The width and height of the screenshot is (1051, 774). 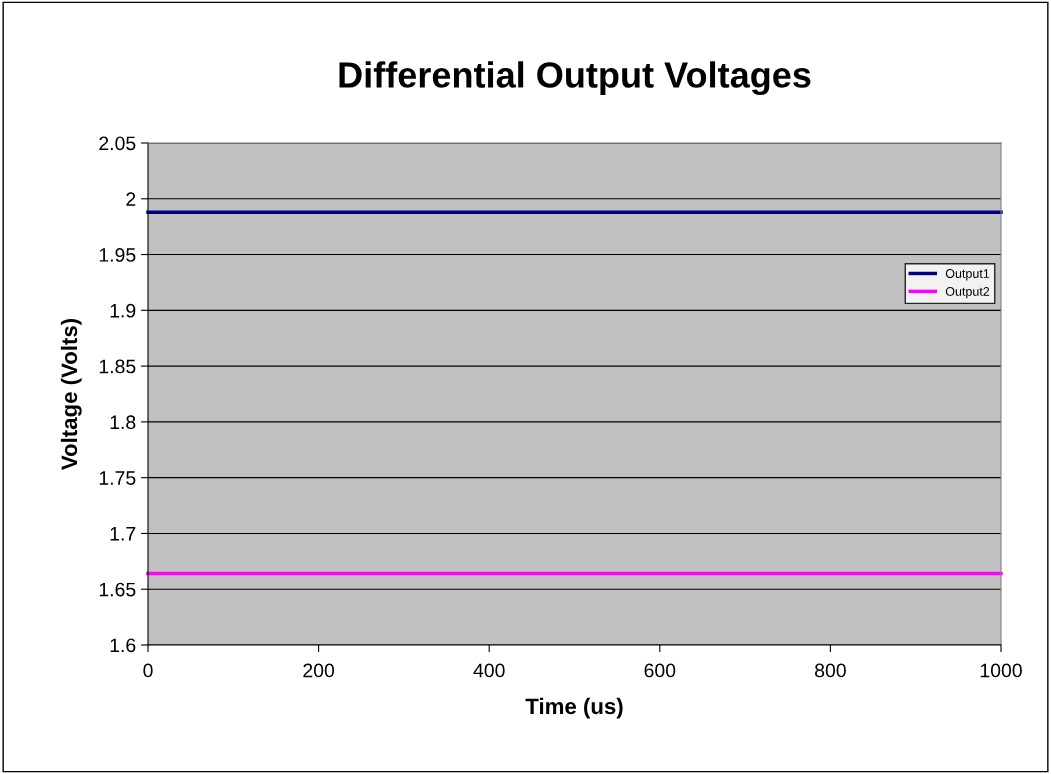 What do you see at coordinates (123, 422) in the screenshot?
I see `y-tick-label: 1.8` at bounding box center [123, 422].